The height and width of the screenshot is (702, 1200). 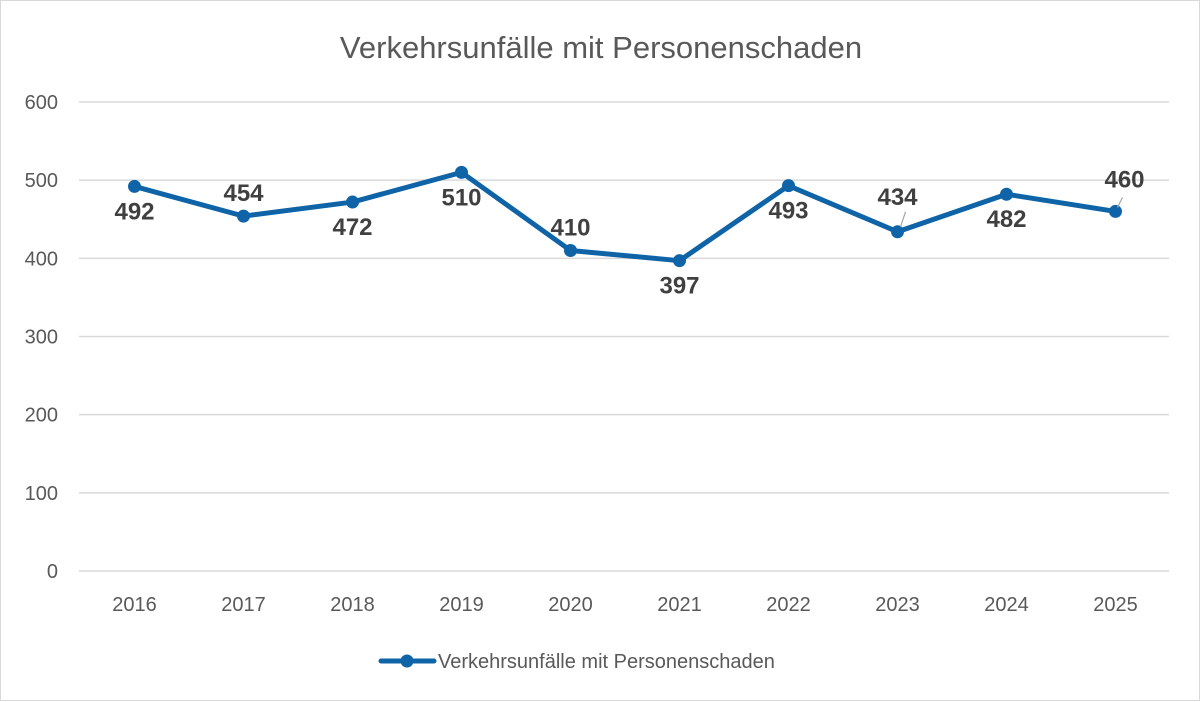 I want to click on series-markers, so click(x=625, y=216).